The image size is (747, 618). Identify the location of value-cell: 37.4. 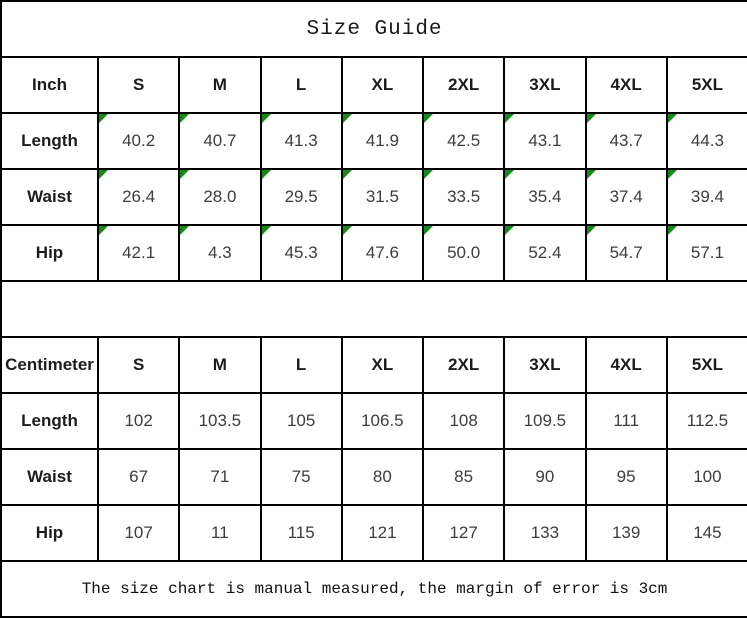
(626, 197).